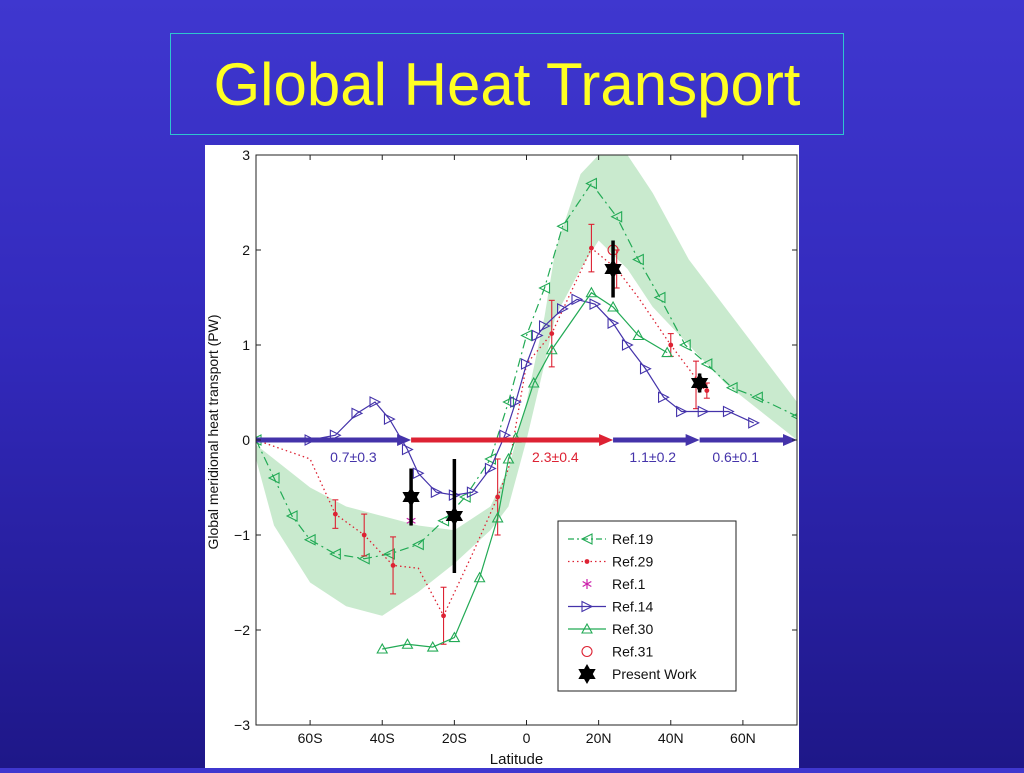 This screenshot has height=773, width=1024. Describe the element at coordinates (632, 539) in the screenshot. I see `legend-label-ref-19: Ref.19` at that location.